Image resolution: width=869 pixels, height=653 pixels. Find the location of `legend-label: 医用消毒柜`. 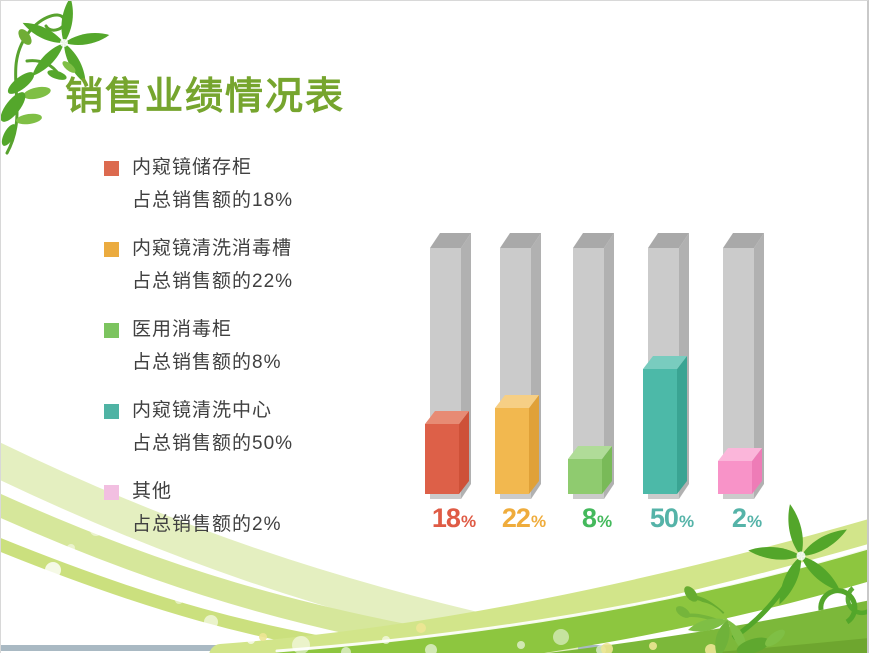

legend-label: 医用消毒柜 is located at coordinates (182, 329).